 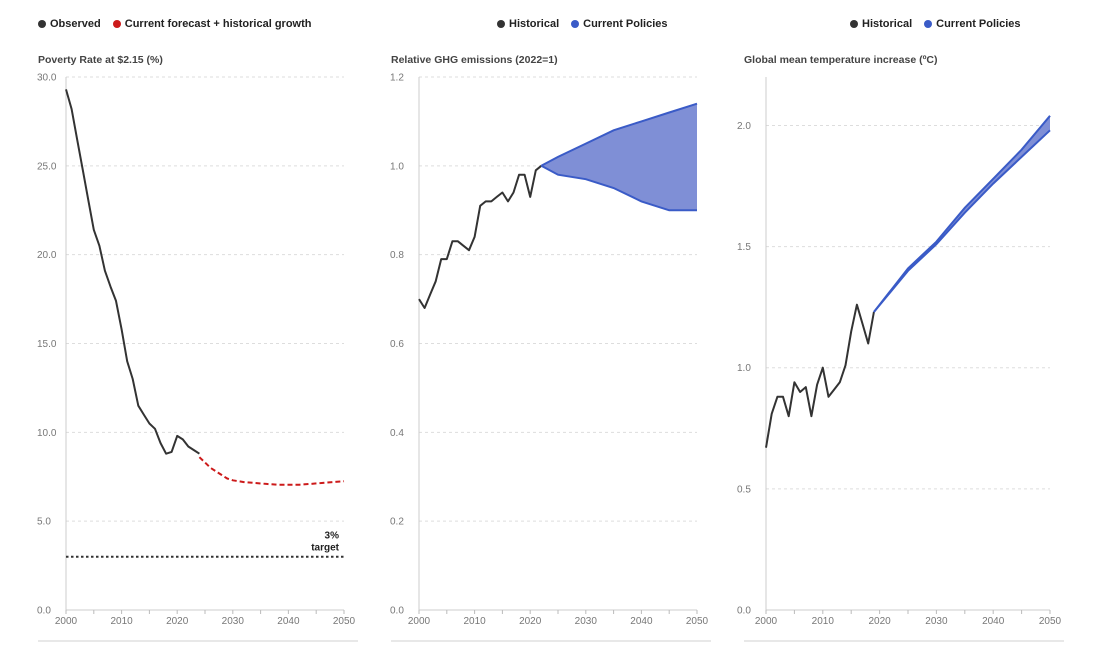 I want to click on y-tick-label: 0.4, so click(x=397, y=433).